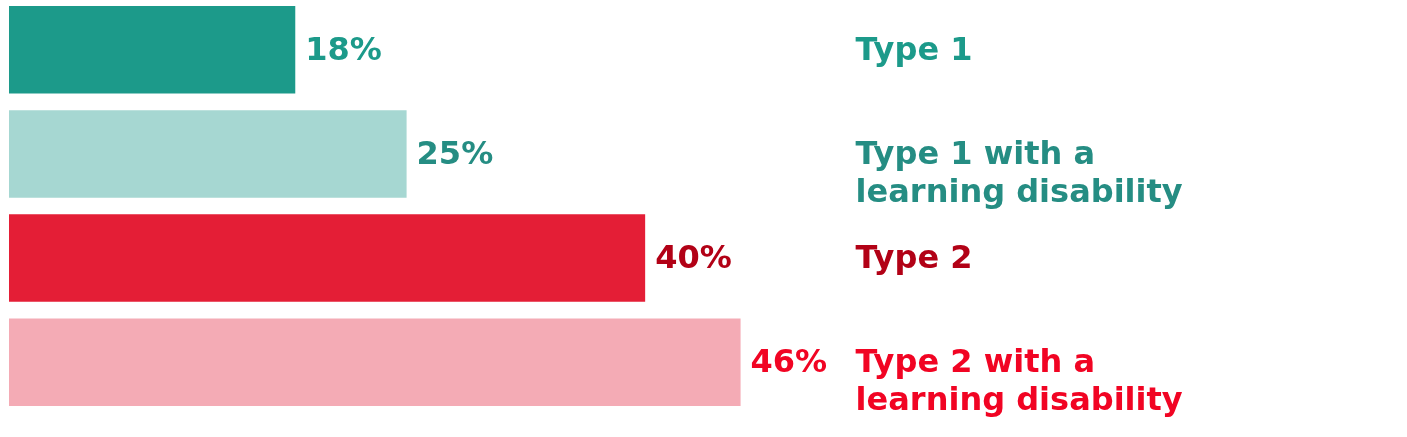  Describe the element at coordinates (693, 257) in the screenshot. I see `data-label: 40%` at that location.